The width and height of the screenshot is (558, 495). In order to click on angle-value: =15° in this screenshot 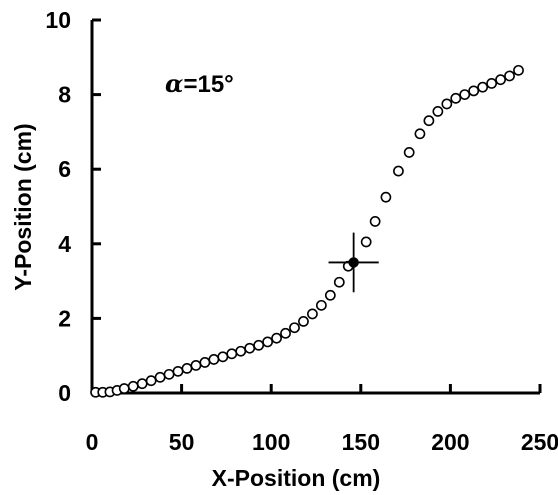, I will do `click(208, 84)`.